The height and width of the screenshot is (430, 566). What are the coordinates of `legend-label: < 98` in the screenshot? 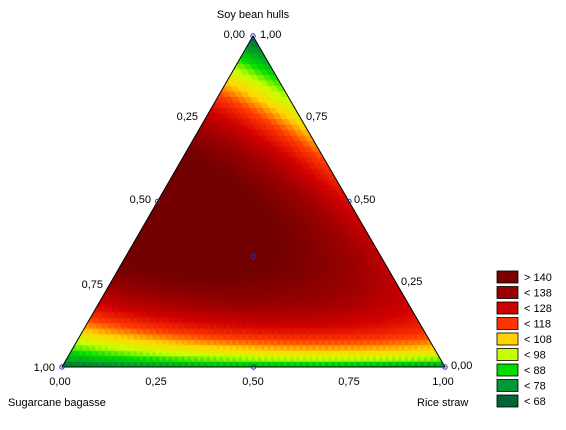 It's located at (535, 356).